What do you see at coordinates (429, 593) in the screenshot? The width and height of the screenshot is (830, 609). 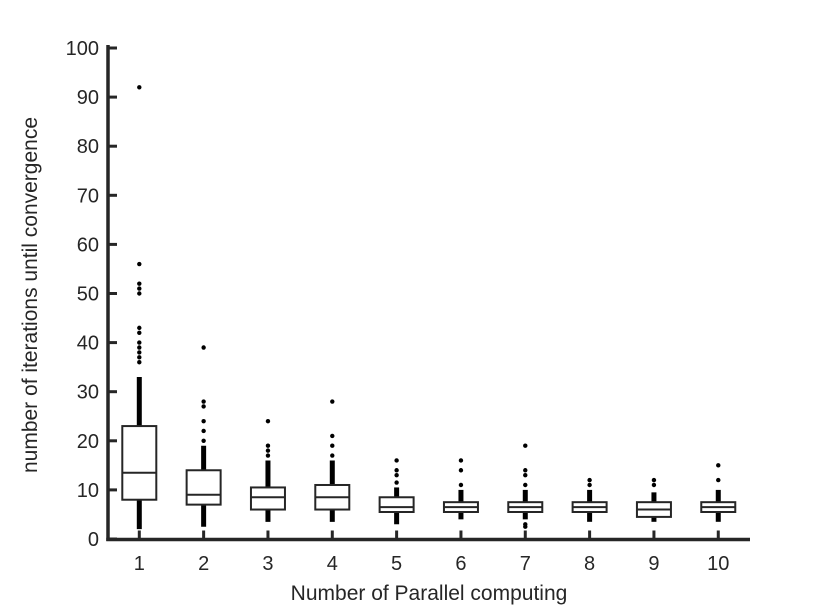 I see `x-axis-label: Number of Parallel computing` at bounding box center [429, 593].